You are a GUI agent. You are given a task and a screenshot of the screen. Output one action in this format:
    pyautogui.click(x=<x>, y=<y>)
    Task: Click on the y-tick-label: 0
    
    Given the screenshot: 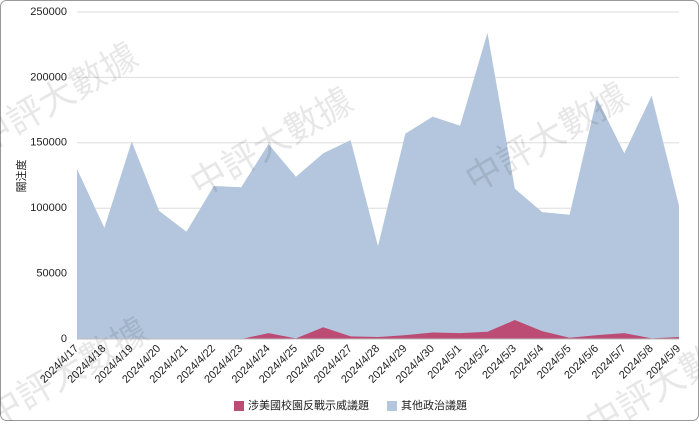 What is the action you would take?
    pyautogui.click(x=64, y=339)
    